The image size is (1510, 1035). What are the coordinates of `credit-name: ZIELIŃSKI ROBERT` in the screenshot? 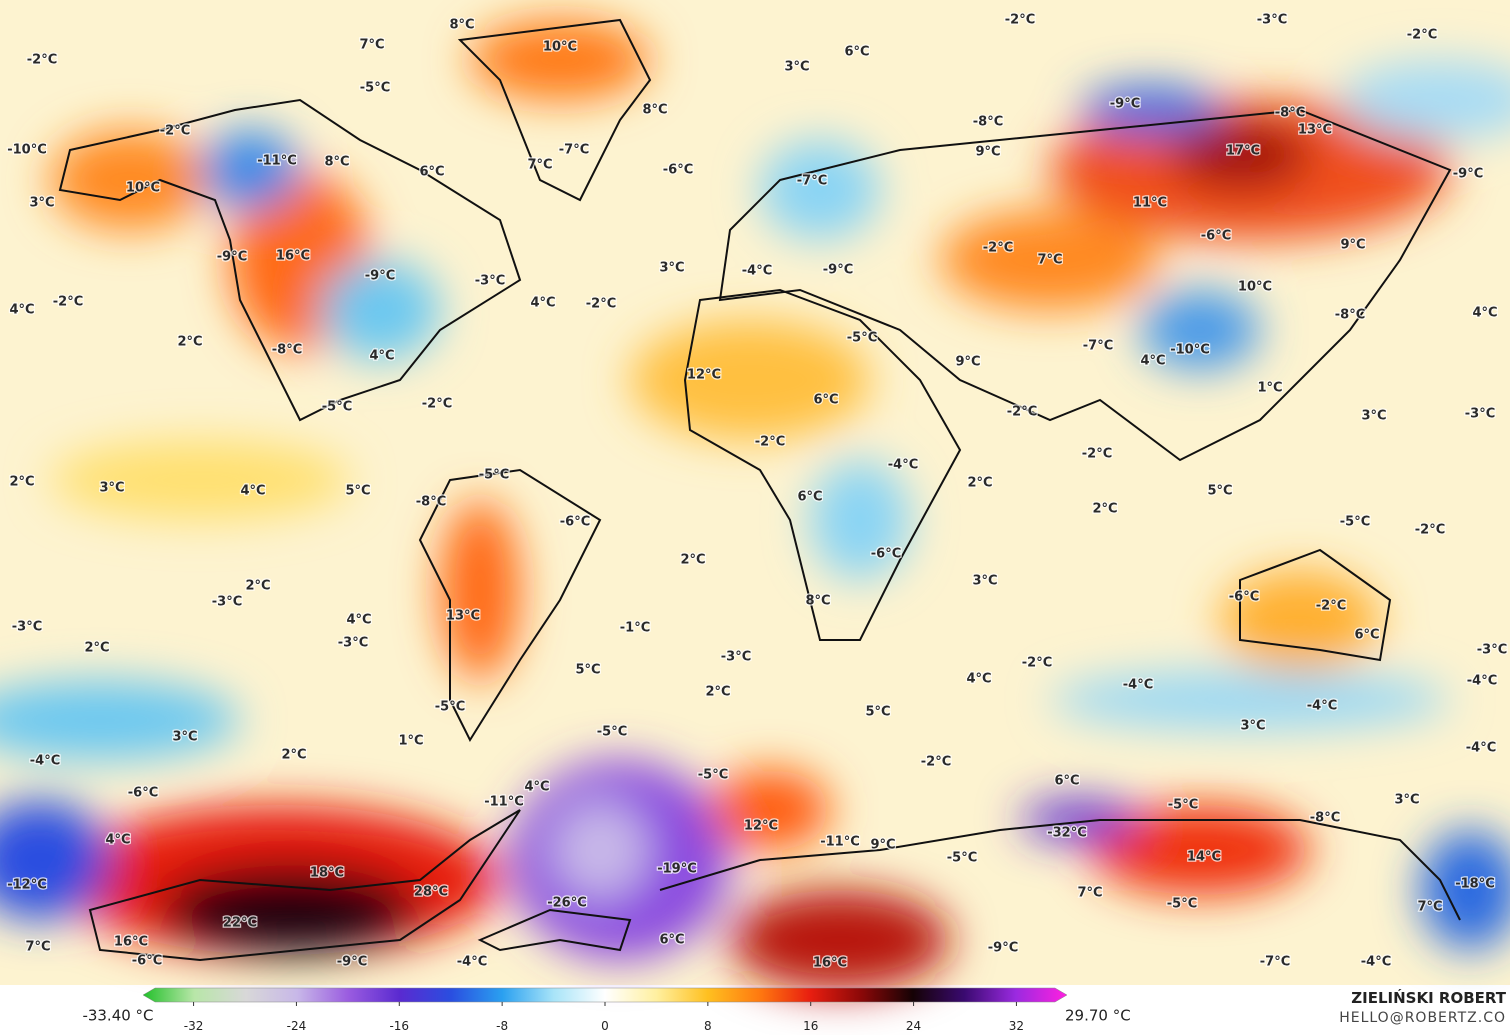 It's located at (1428, 997).